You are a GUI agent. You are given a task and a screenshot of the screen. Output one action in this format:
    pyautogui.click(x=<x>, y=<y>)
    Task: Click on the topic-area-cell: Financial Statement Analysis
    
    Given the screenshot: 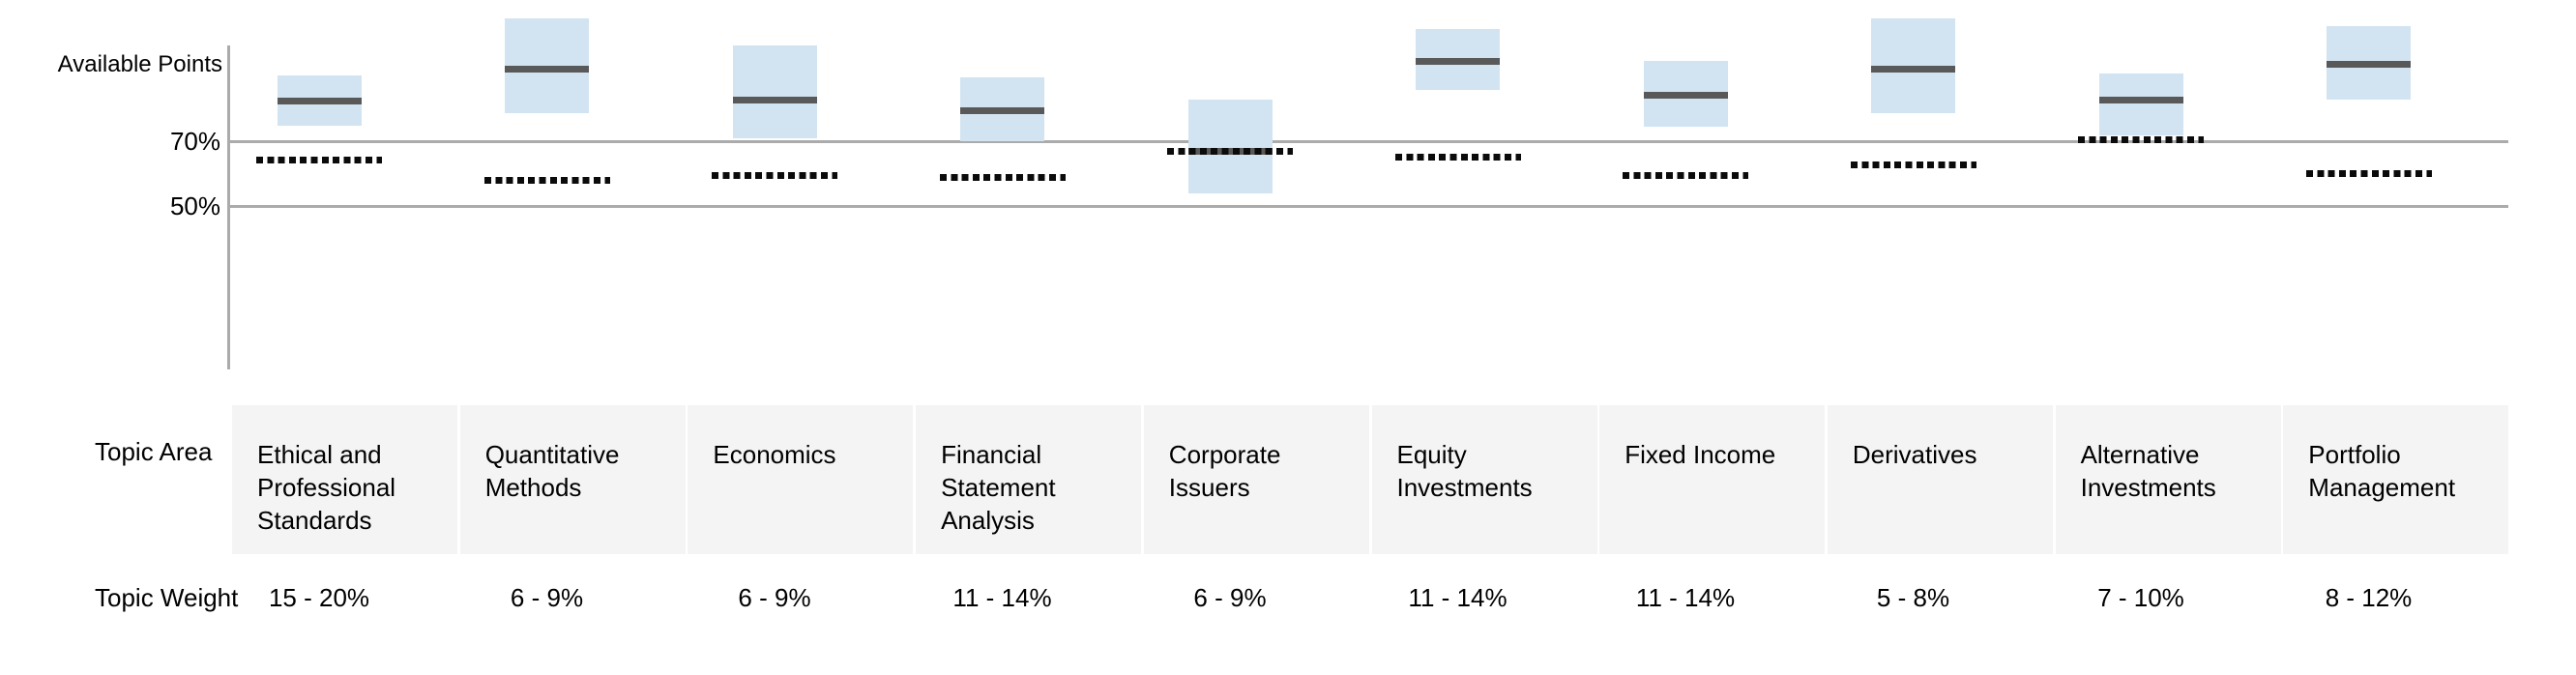 What is the action you would take?
    pyautogui.click(x=1029, y=479)
    